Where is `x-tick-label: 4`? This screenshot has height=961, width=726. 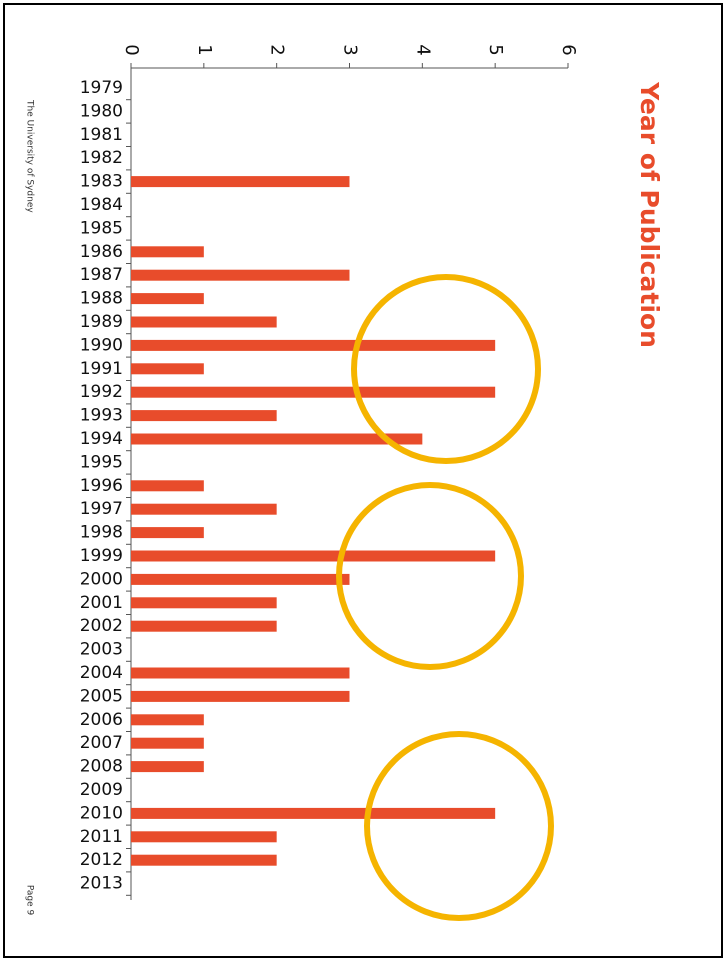 x-tick-label: 4 is located at coordinates (422, 49).